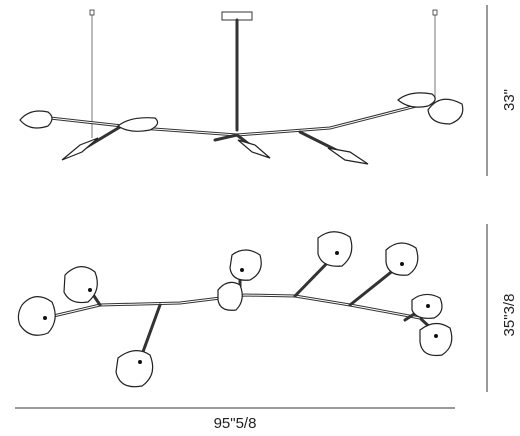 This screenshot has width=520, height=436. I want to click on width-label: 95"5/8, so click(235, 423).